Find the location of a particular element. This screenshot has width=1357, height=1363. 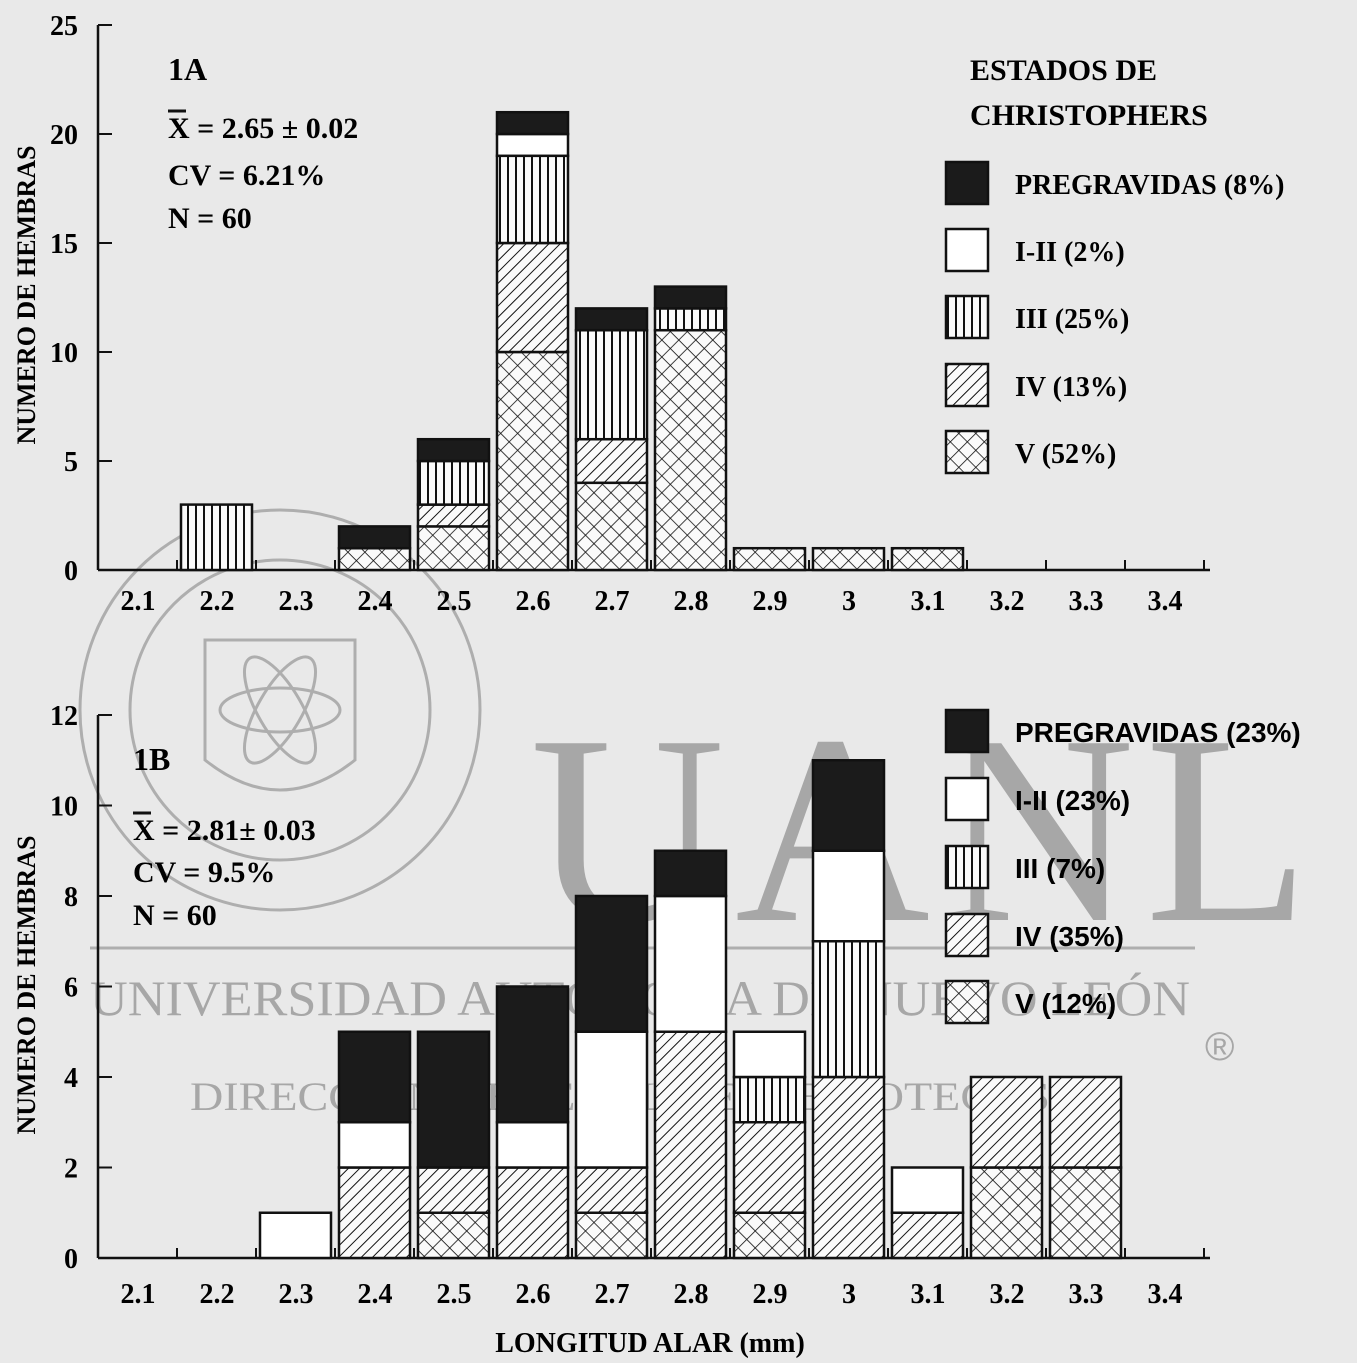

bar-segment-iii-2.5 is located at coordinates (453, 482).